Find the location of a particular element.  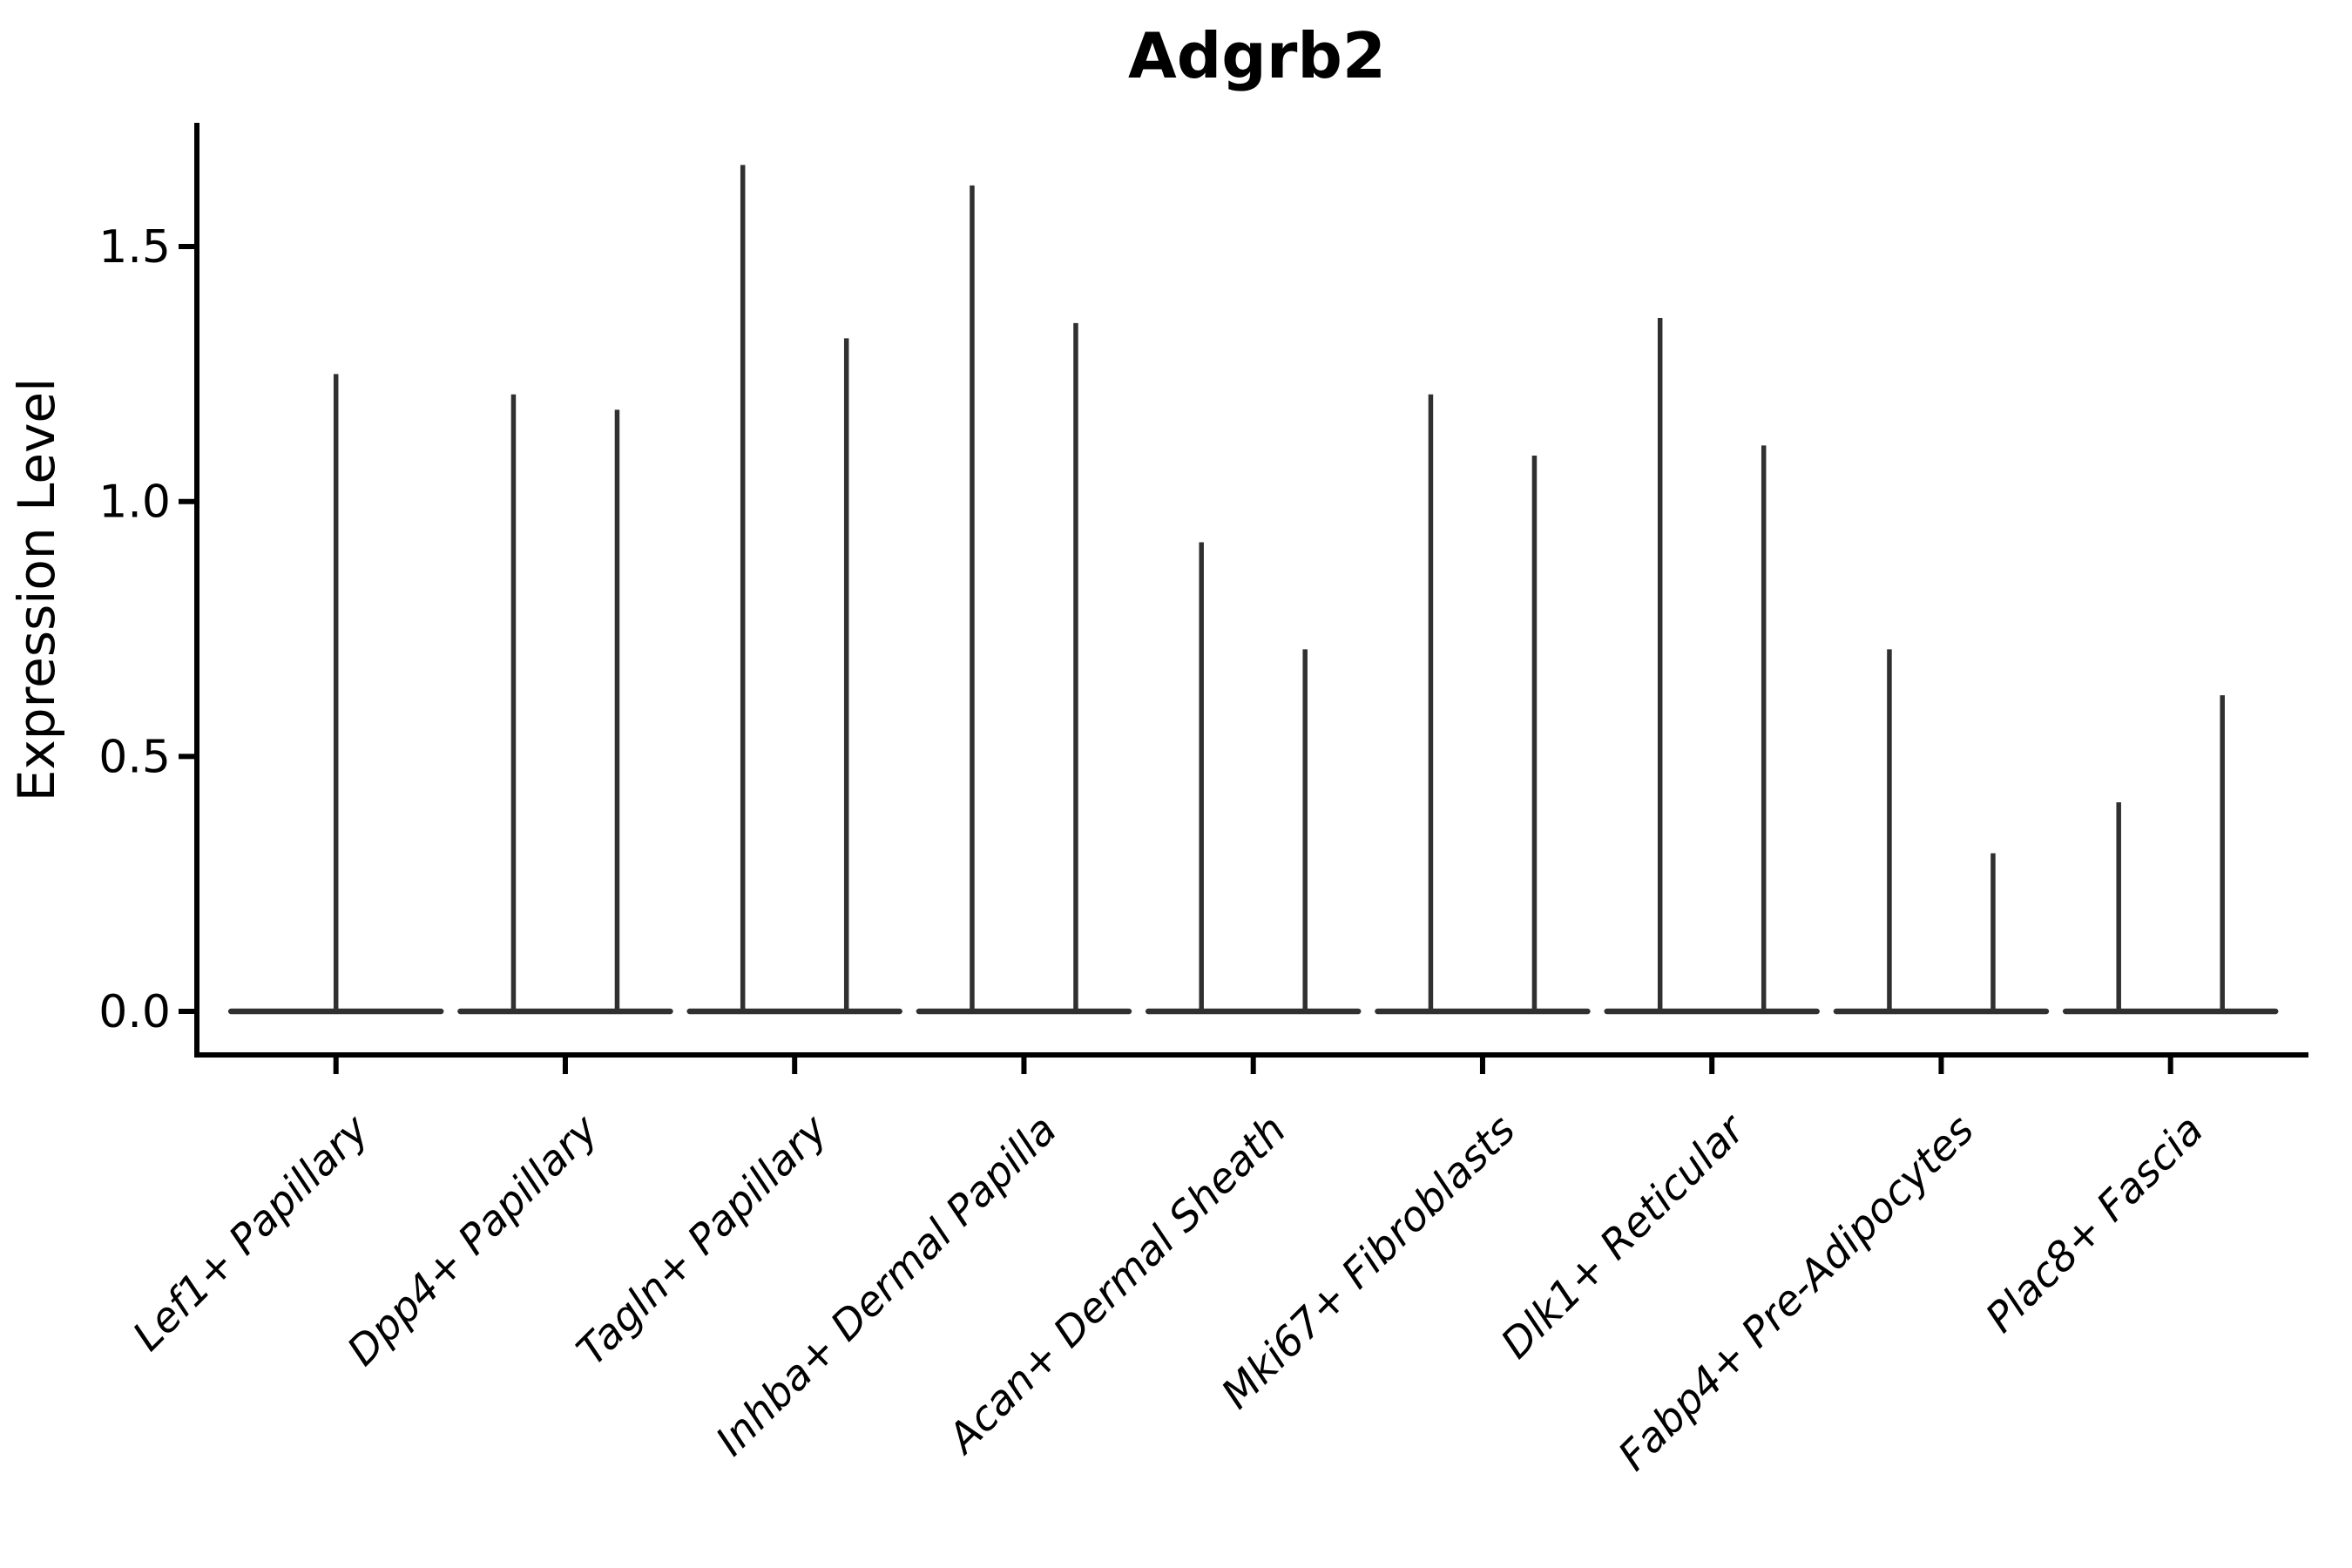

x-tick-label: Tagln+ Papillary is located at coordinates (703, 1240).